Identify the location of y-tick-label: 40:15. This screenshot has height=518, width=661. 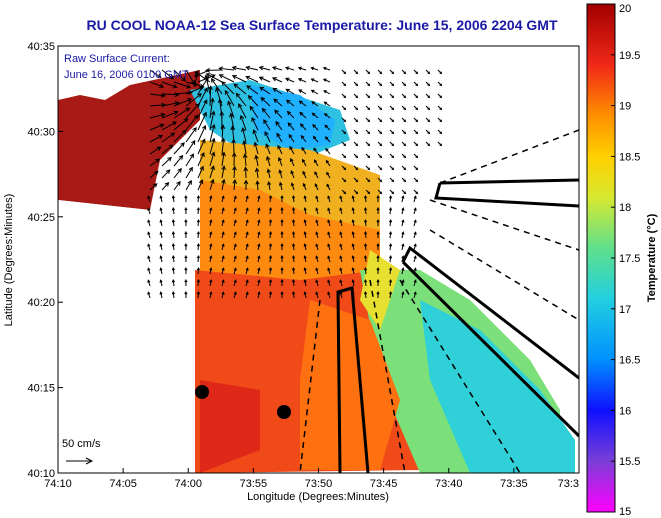
(41, 389).